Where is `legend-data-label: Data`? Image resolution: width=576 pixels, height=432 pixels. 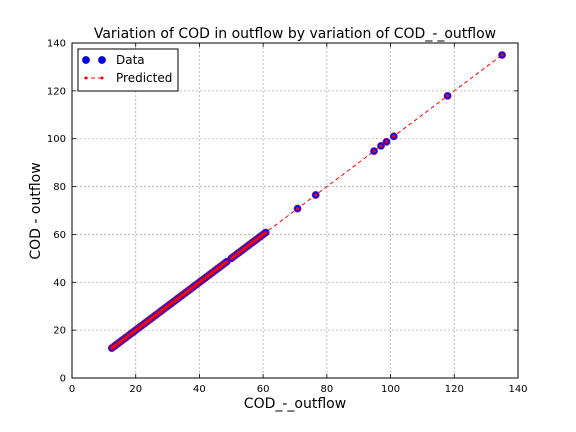
legend-data-label: Data is located at coordinates (130, 60).